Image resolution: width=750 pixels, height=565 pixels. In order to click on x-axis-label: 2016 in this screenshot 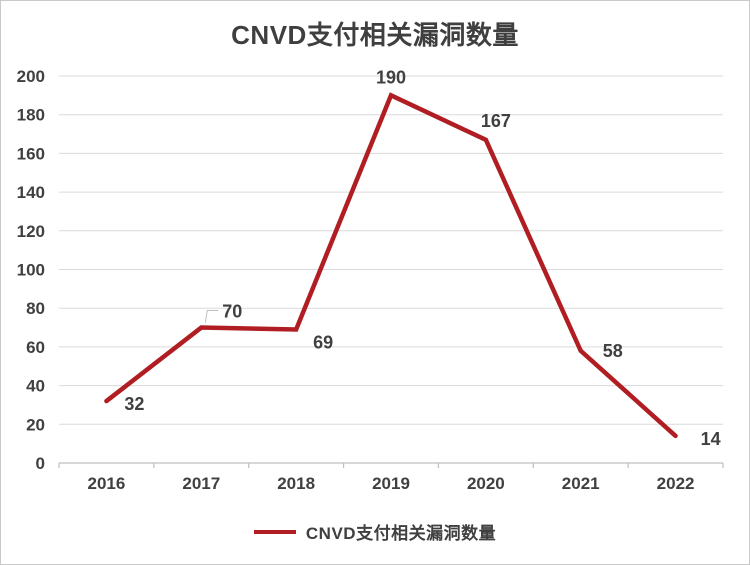, I will do `click(107, 483)`.